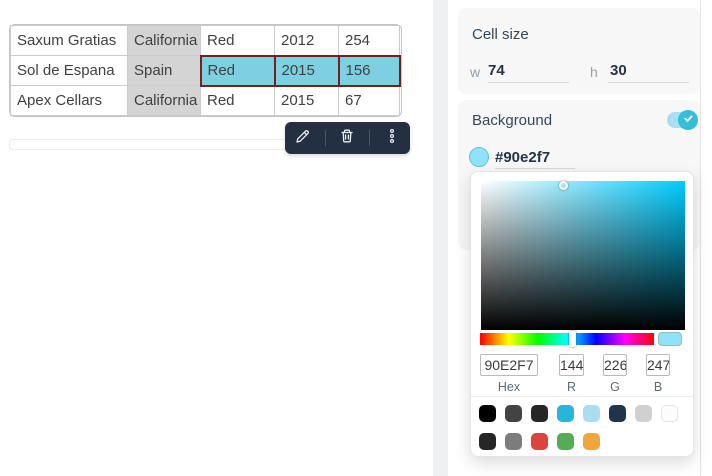  Describe the element at coordinates (615, 387) in the screenshot. I see `green-label: G` at that location.